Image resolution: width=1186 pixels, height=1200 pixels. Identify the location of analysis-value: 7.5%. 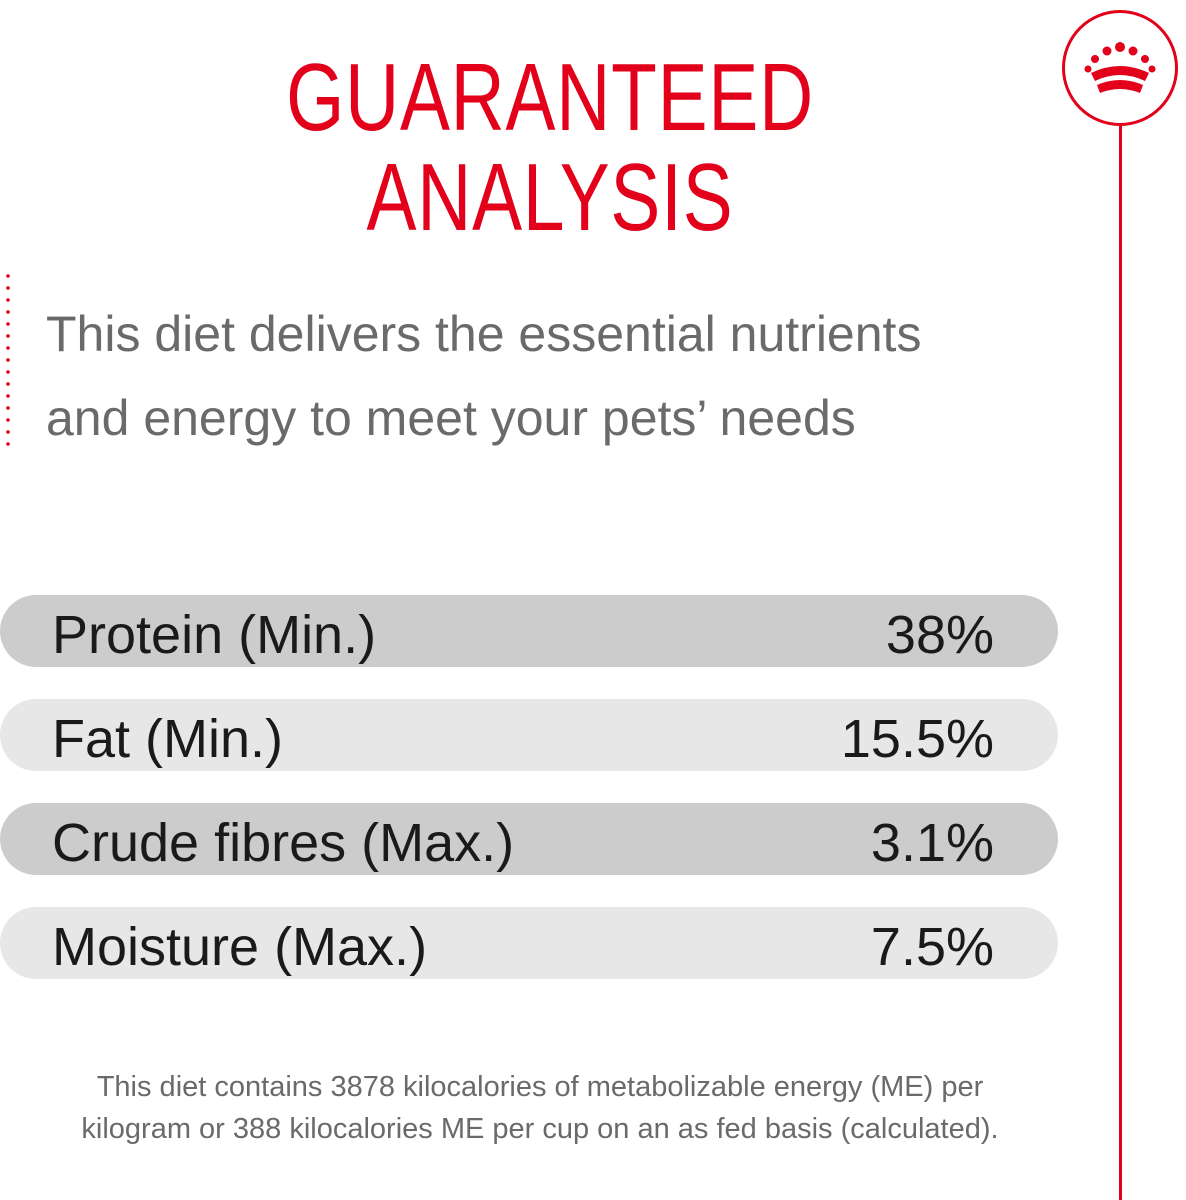
(932, 947).